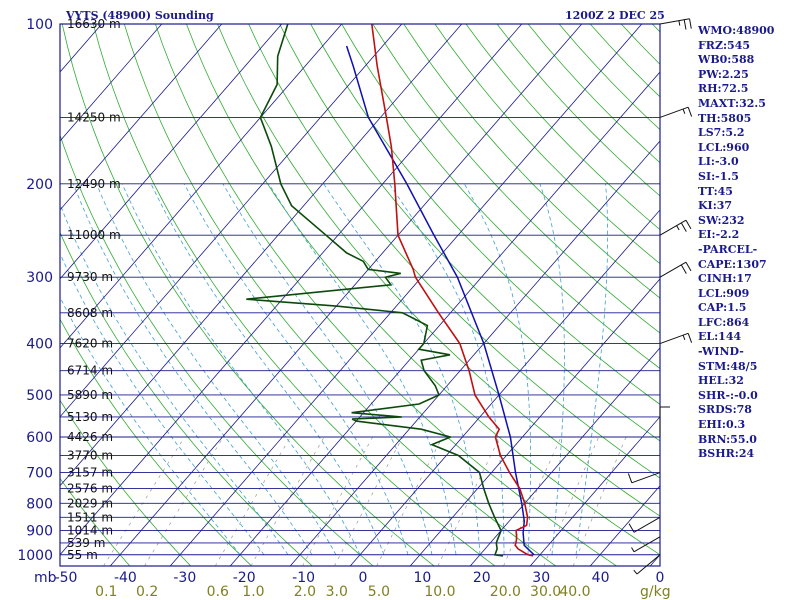 The image size is (800, 600). Describe the element at coordinates (601, 578) in the screenshot. I see `temperature-tick-label: 40` at that location.